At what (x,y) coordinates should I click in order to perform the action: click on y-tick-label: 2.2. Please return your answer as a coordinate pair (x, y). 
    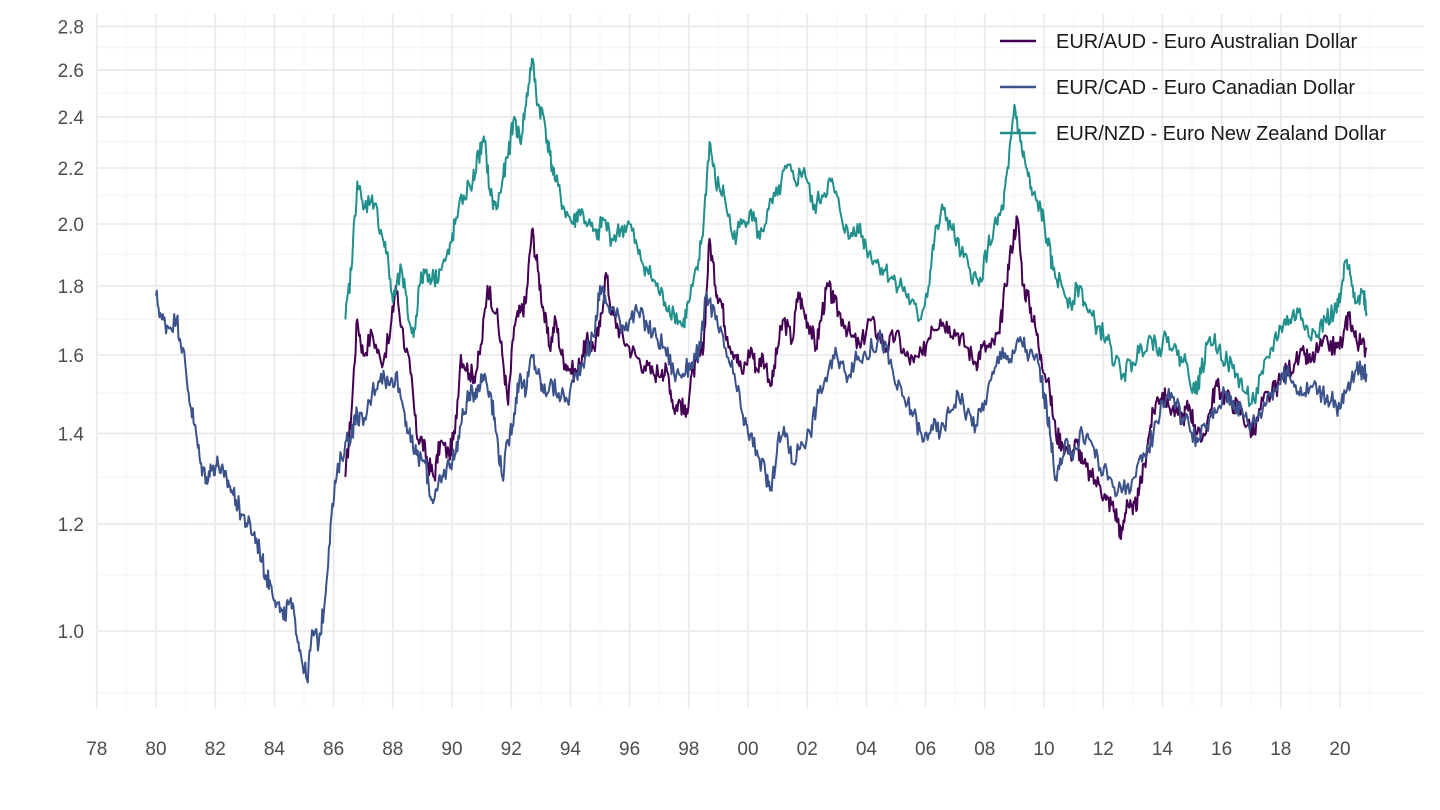
    Looking at the image, I should click on (71, 169).